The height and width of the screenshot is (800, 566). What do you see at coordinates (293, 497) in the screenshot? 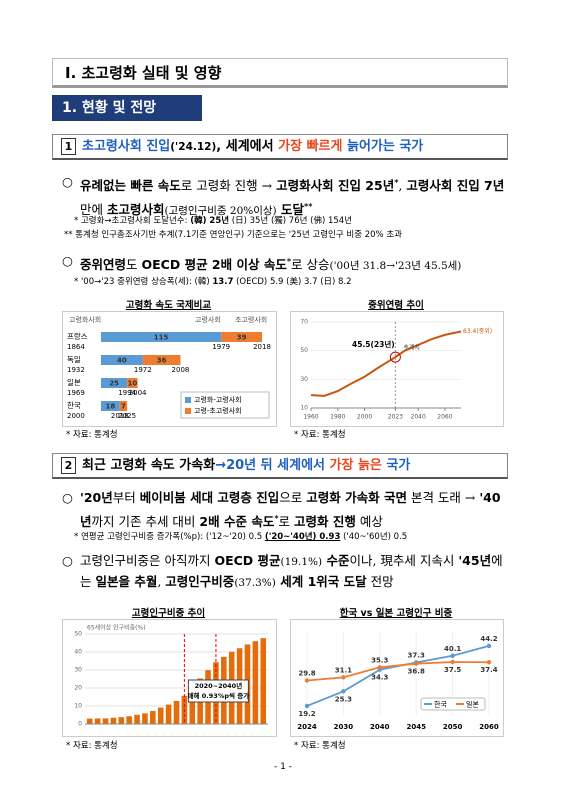
I see `text-run: 으로` at bounding box center [293, 497].